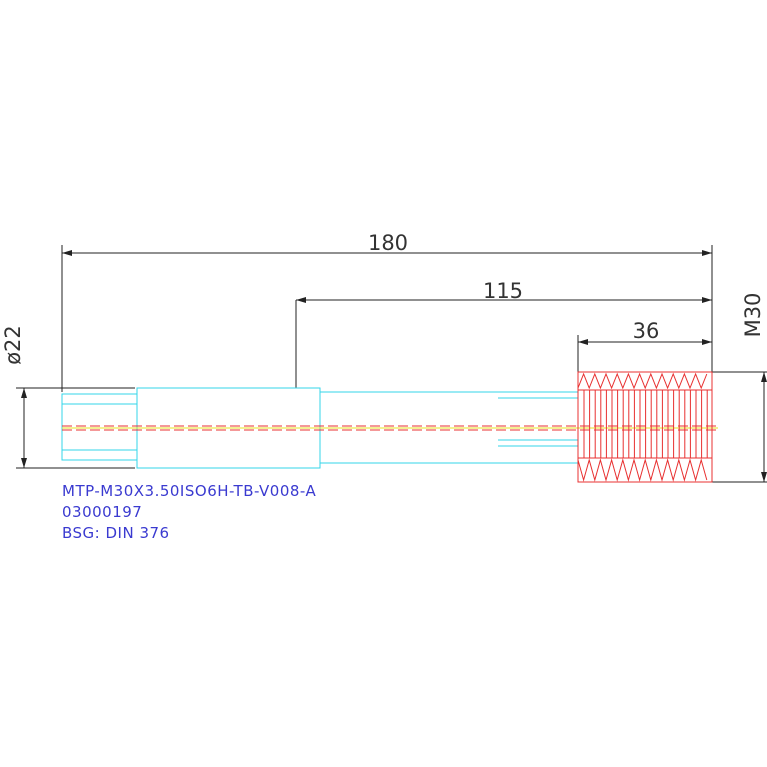 Image resolution: width=767 pixels, height=767 pixels. I want to click on tool-body, so click(389, 428).